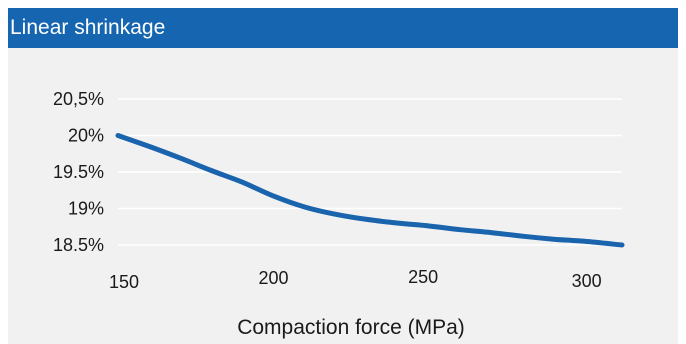 The height and width of the screenshot is (344, 686). What do you see at coordinates (86, 209) in the screenshot?
I see `y-tick-label: 19%` at bounding box center [86, 209].